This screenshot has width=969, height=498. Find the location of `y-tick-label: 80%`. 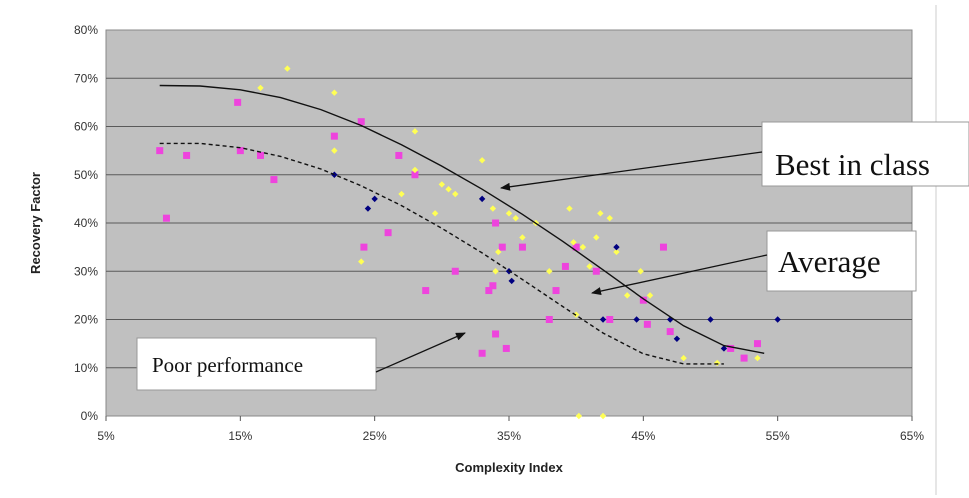

y-tick-label: 80% is located at coordinates (86, 30).